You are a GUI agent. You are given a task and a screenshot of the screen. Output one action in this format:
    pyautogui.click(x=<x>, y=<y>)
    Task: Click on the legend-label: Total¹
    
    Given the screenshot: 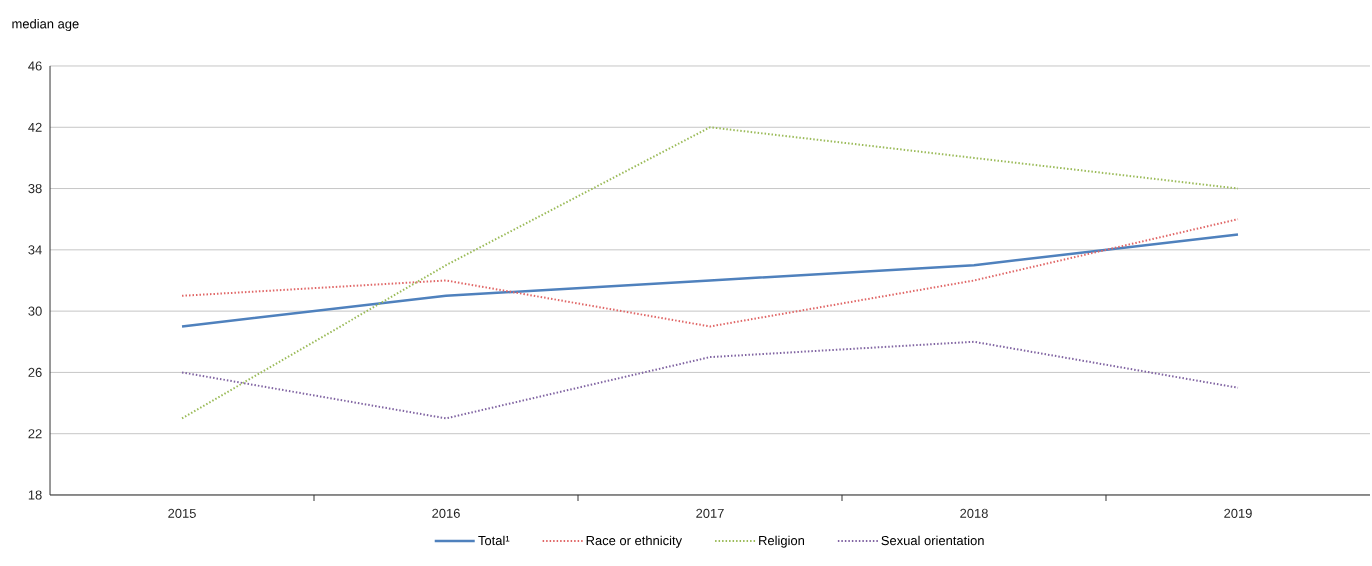 What is the action you would take?
    pyautogui.click(x=494, y=540)
    